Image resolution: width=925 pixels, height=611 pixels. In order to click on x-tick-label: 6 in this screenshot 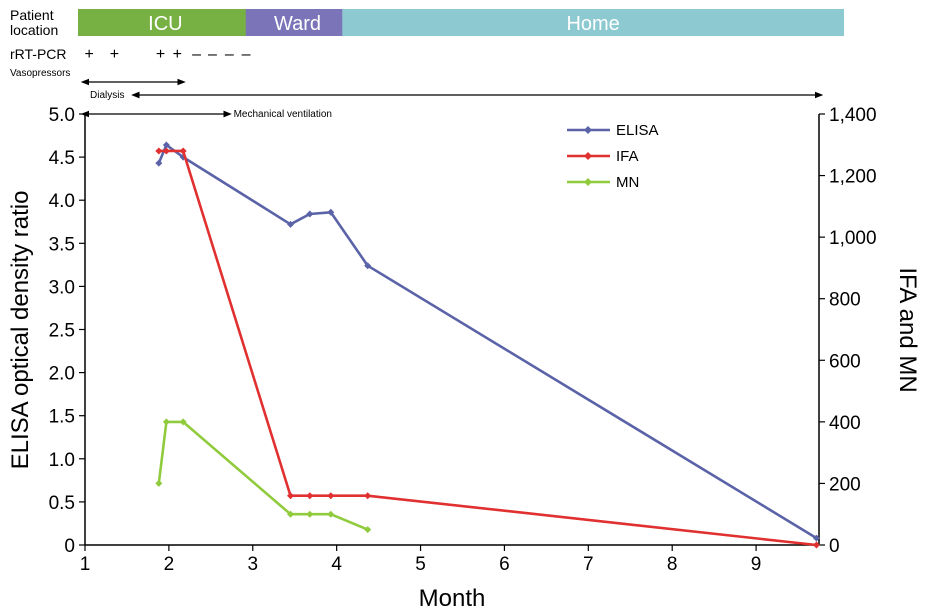, I will do `click(504, 564)`.